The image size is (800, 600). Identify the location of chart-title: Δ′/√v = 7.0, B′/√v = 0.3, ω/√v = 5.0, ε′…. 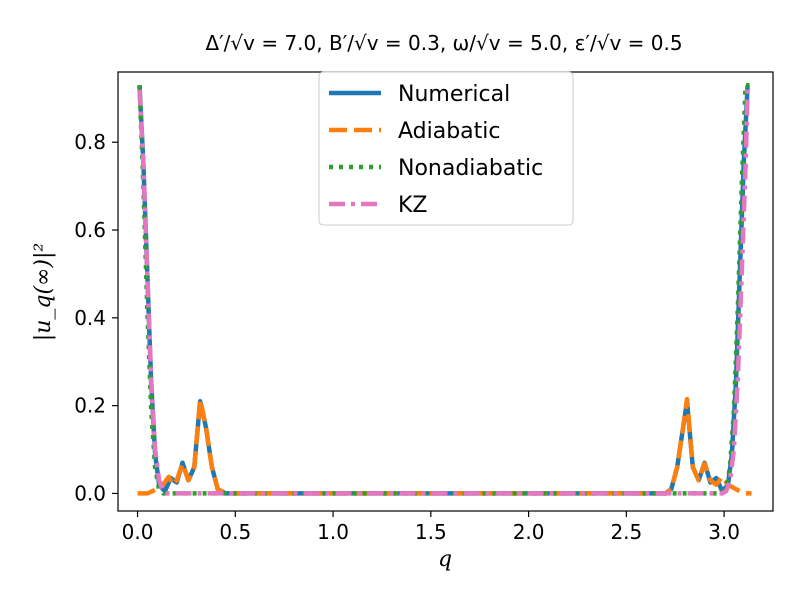
(443, 43).